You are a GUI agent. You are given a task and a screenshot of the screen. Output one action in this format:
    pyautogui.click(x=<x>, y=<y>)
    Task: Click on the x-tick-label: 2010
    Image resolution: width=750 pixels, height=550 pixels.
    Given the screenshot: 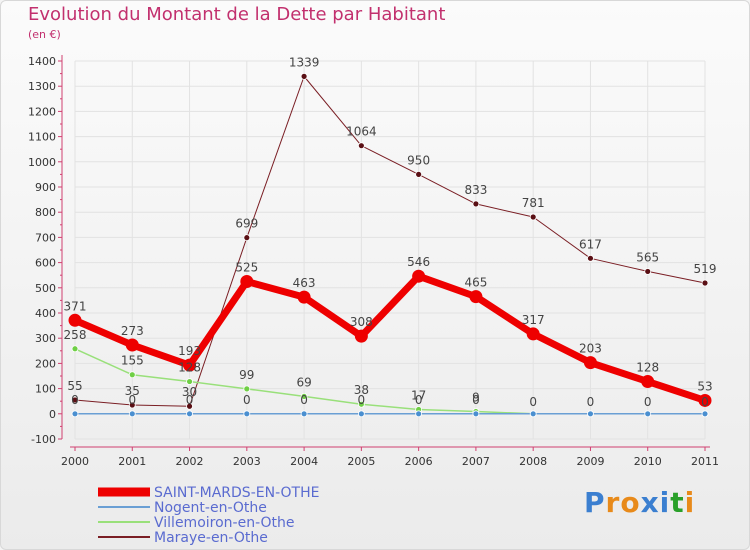 What is the action you would take?
    pyautogui.click(x=648, y=461)
    